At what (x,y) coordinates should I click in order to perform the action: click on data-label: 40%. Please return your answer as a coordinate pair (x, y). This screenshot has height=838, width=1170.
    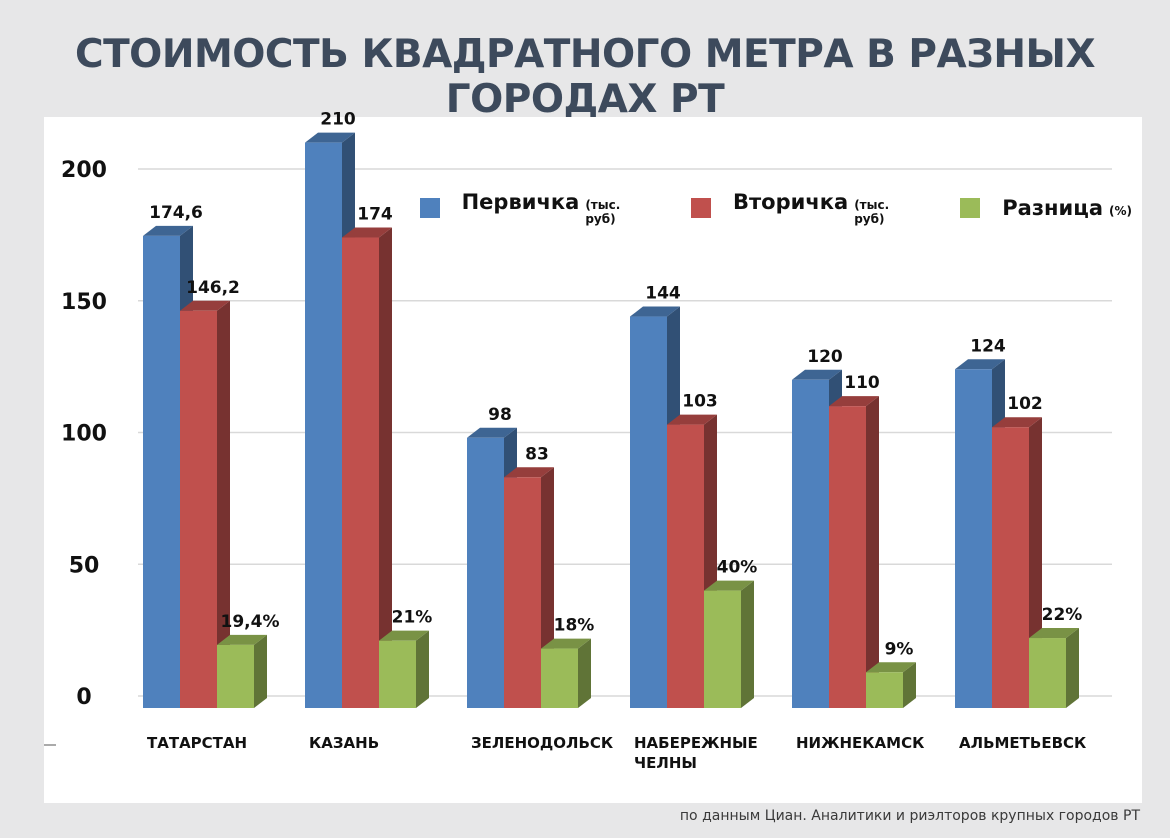
    Looking at the image, I should click on (737, 568).